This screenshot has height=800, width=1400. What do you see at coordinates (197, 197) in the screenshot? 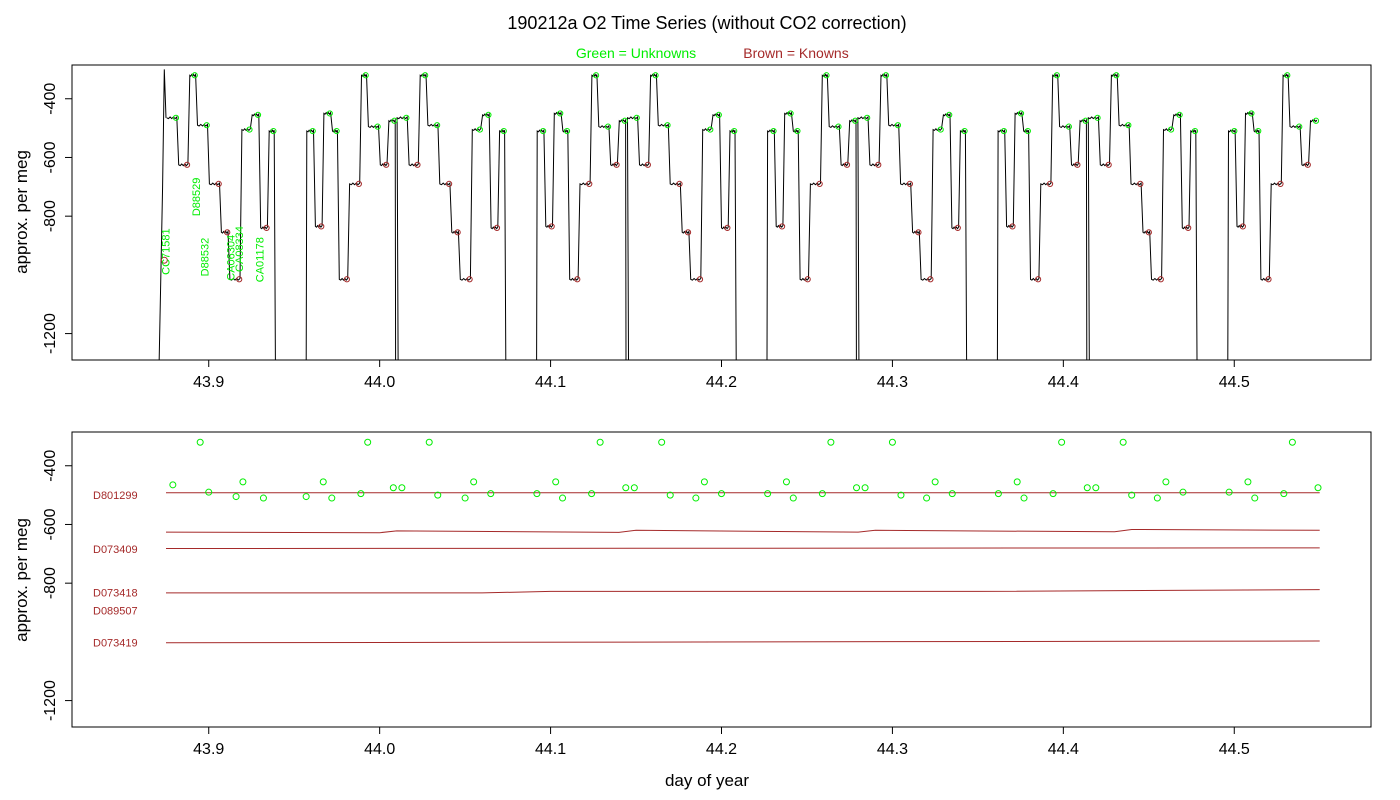
I see `sample-label: D88529` at bounding box center [197, 197].